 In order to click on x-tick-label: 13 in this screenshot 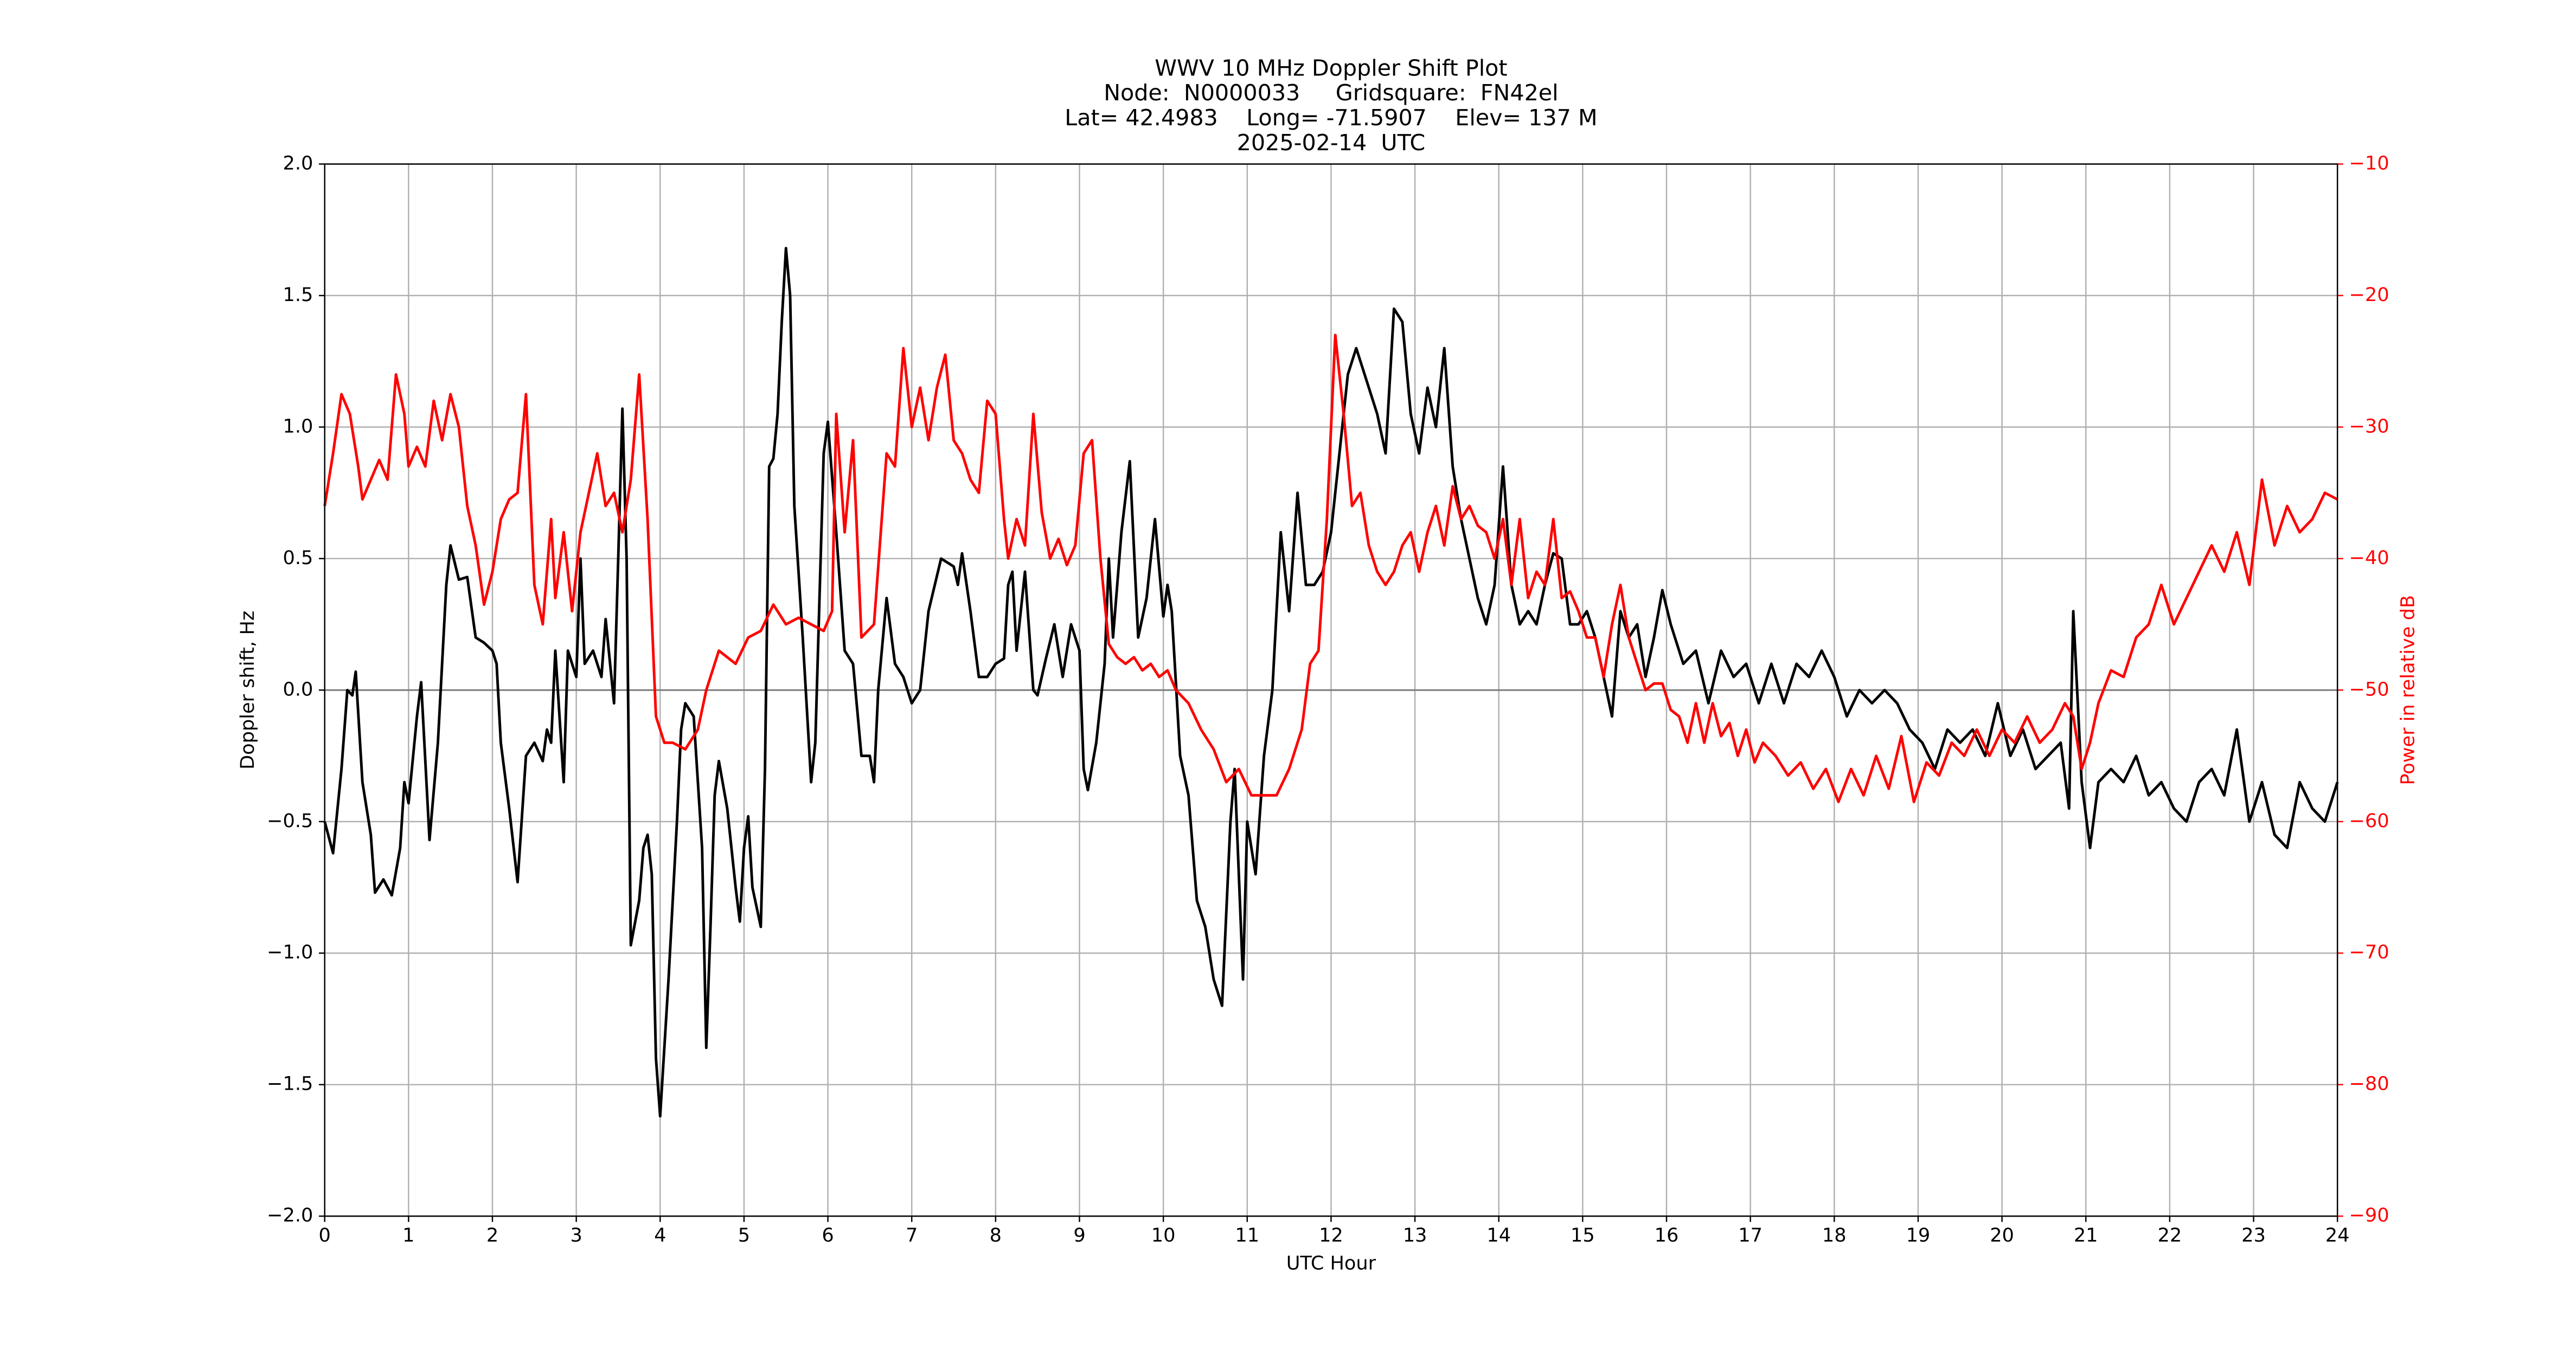, I will do `click(1415, 1235)`.